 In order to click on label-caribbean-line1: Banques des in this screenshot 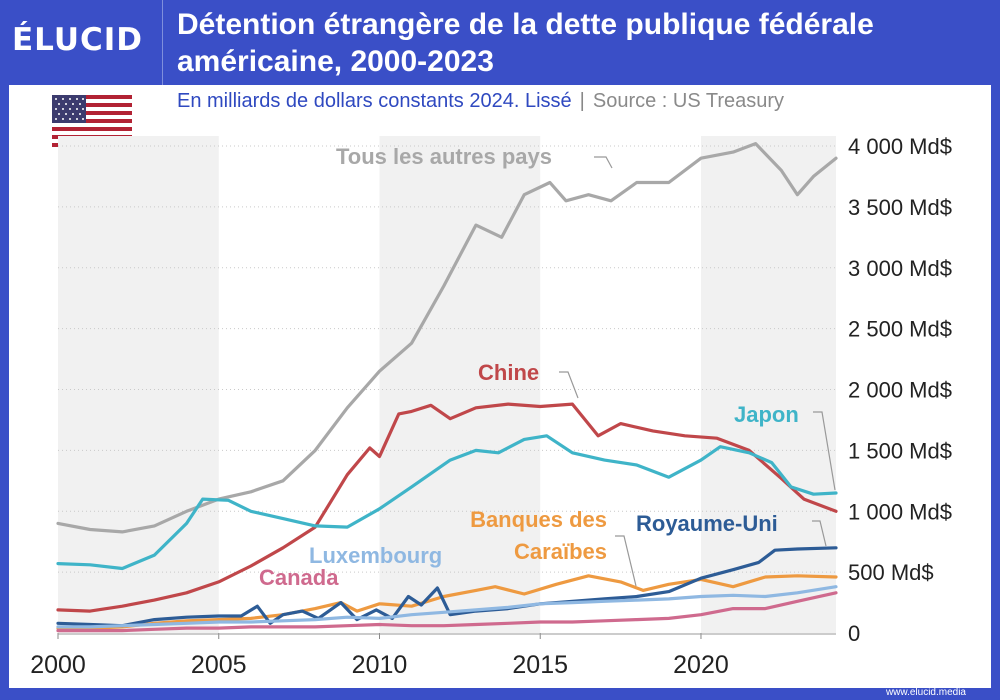, I will do `click(538, 519)`.